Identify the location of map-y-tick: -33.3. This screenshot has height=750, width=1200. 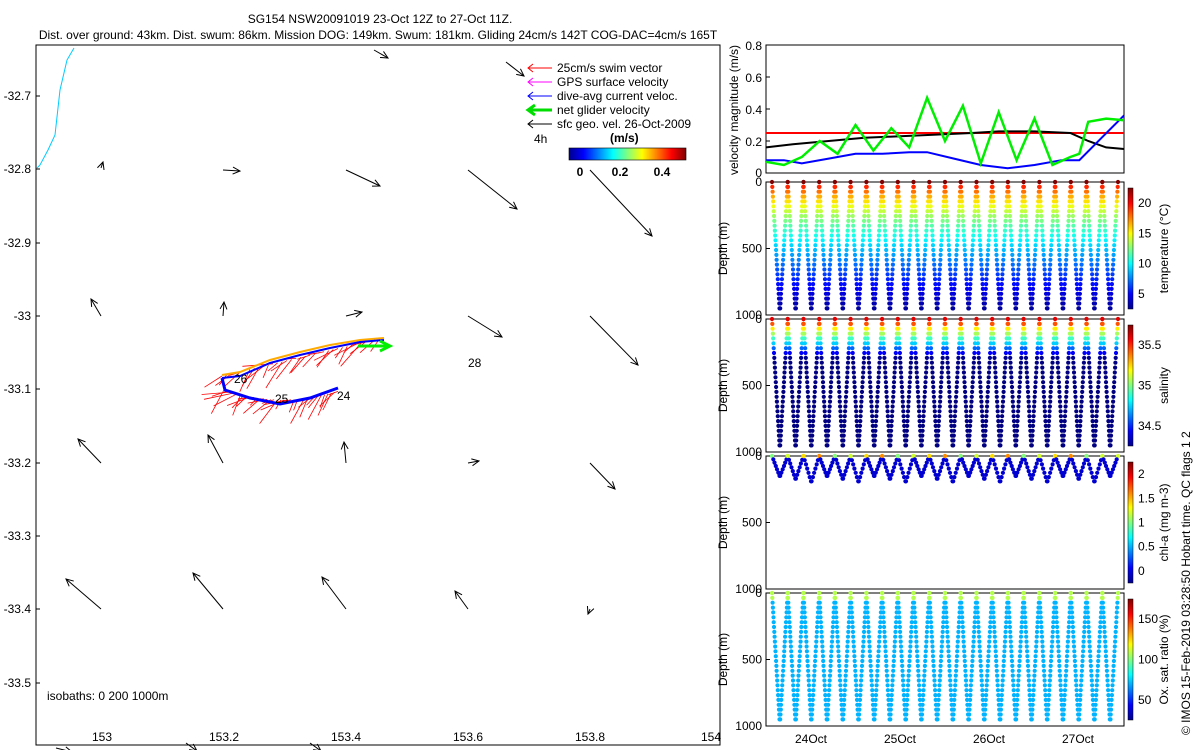
(18, 536).